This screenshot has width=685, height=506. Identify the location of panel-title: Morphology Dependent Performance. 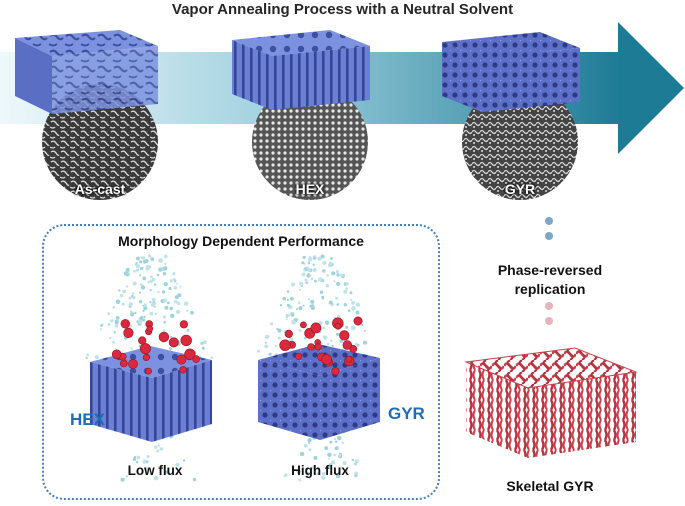
(241, 241).